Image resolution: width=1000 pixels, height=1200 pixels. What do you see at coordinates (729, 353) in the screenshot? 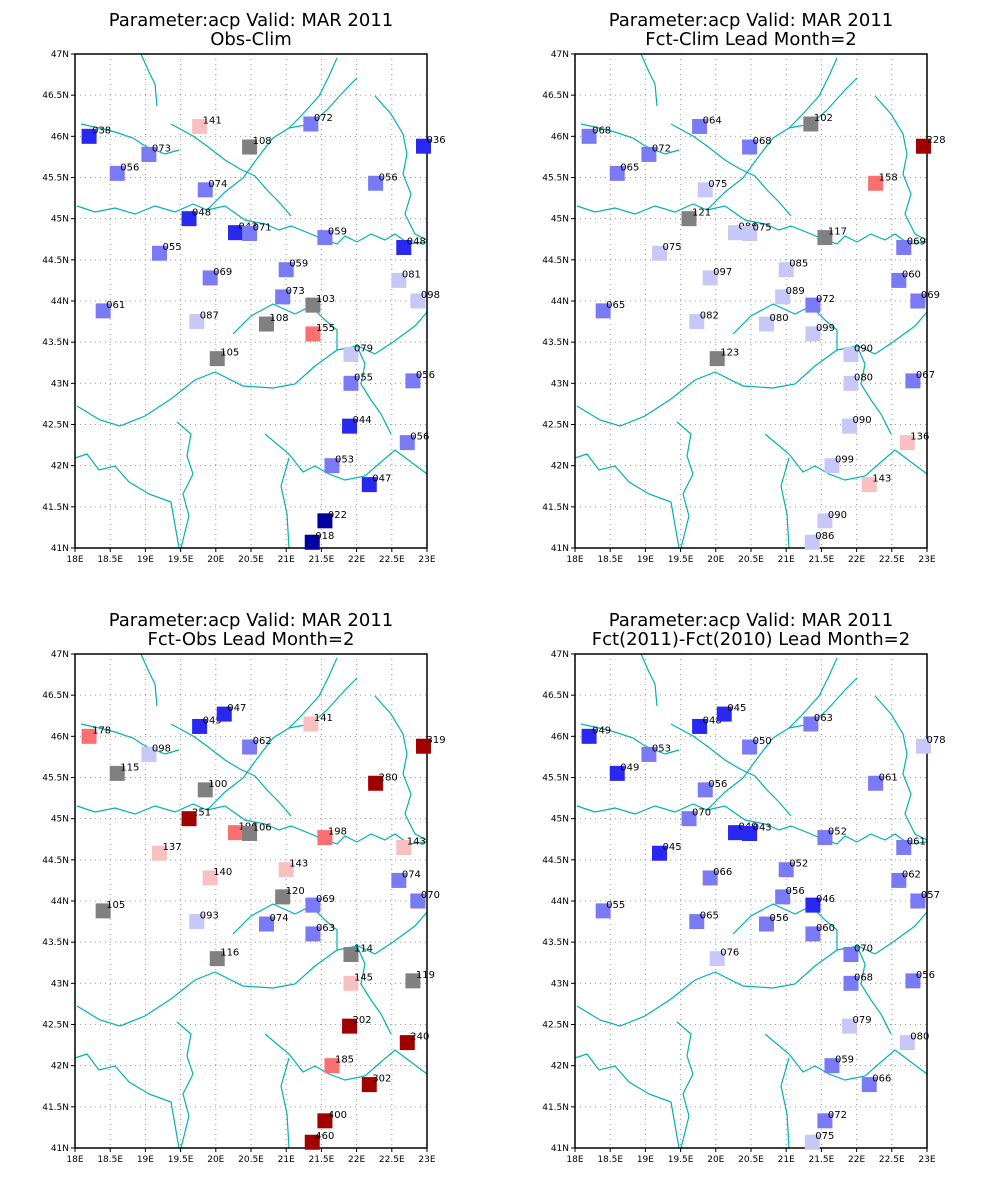
I see `station-value-label: 123` at bounding box center [729, 353].